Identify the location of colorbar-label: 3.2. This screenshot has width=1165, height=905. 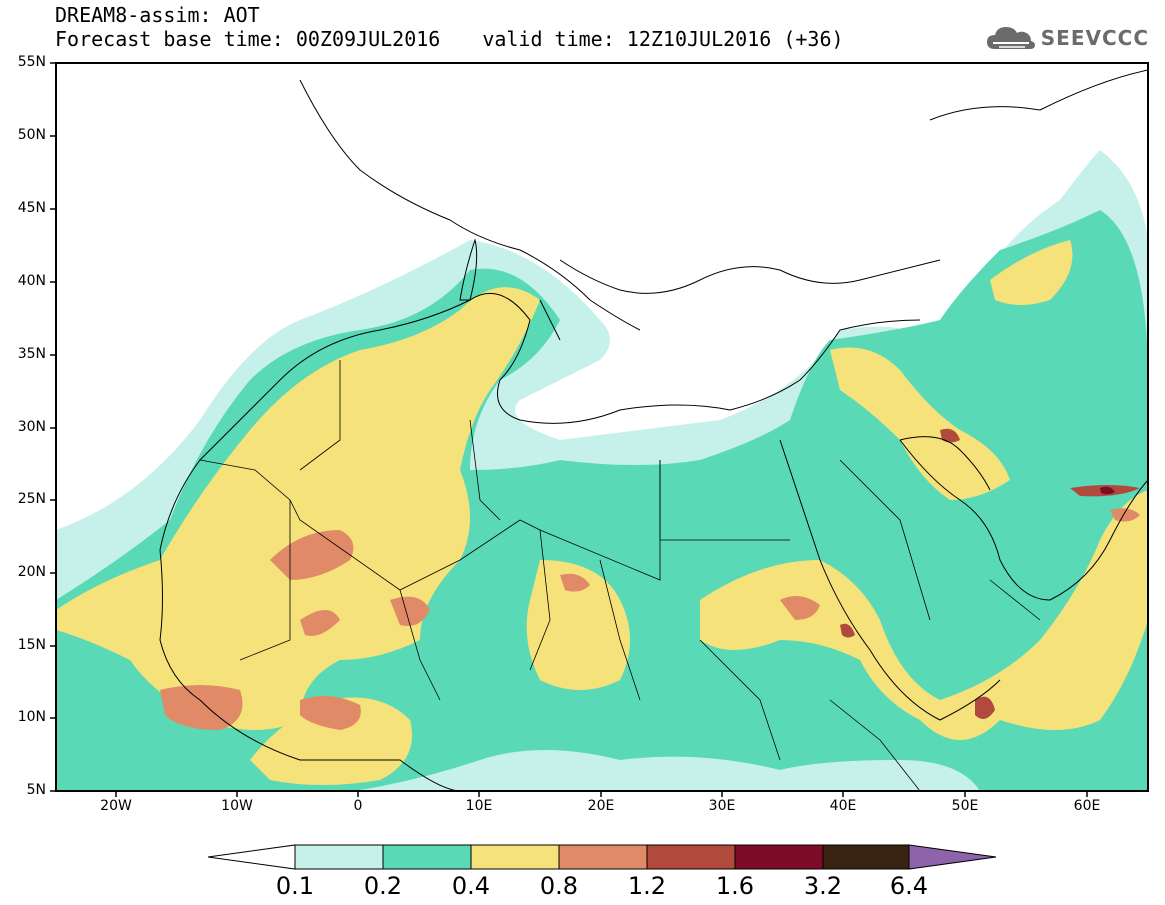
(823, 886).